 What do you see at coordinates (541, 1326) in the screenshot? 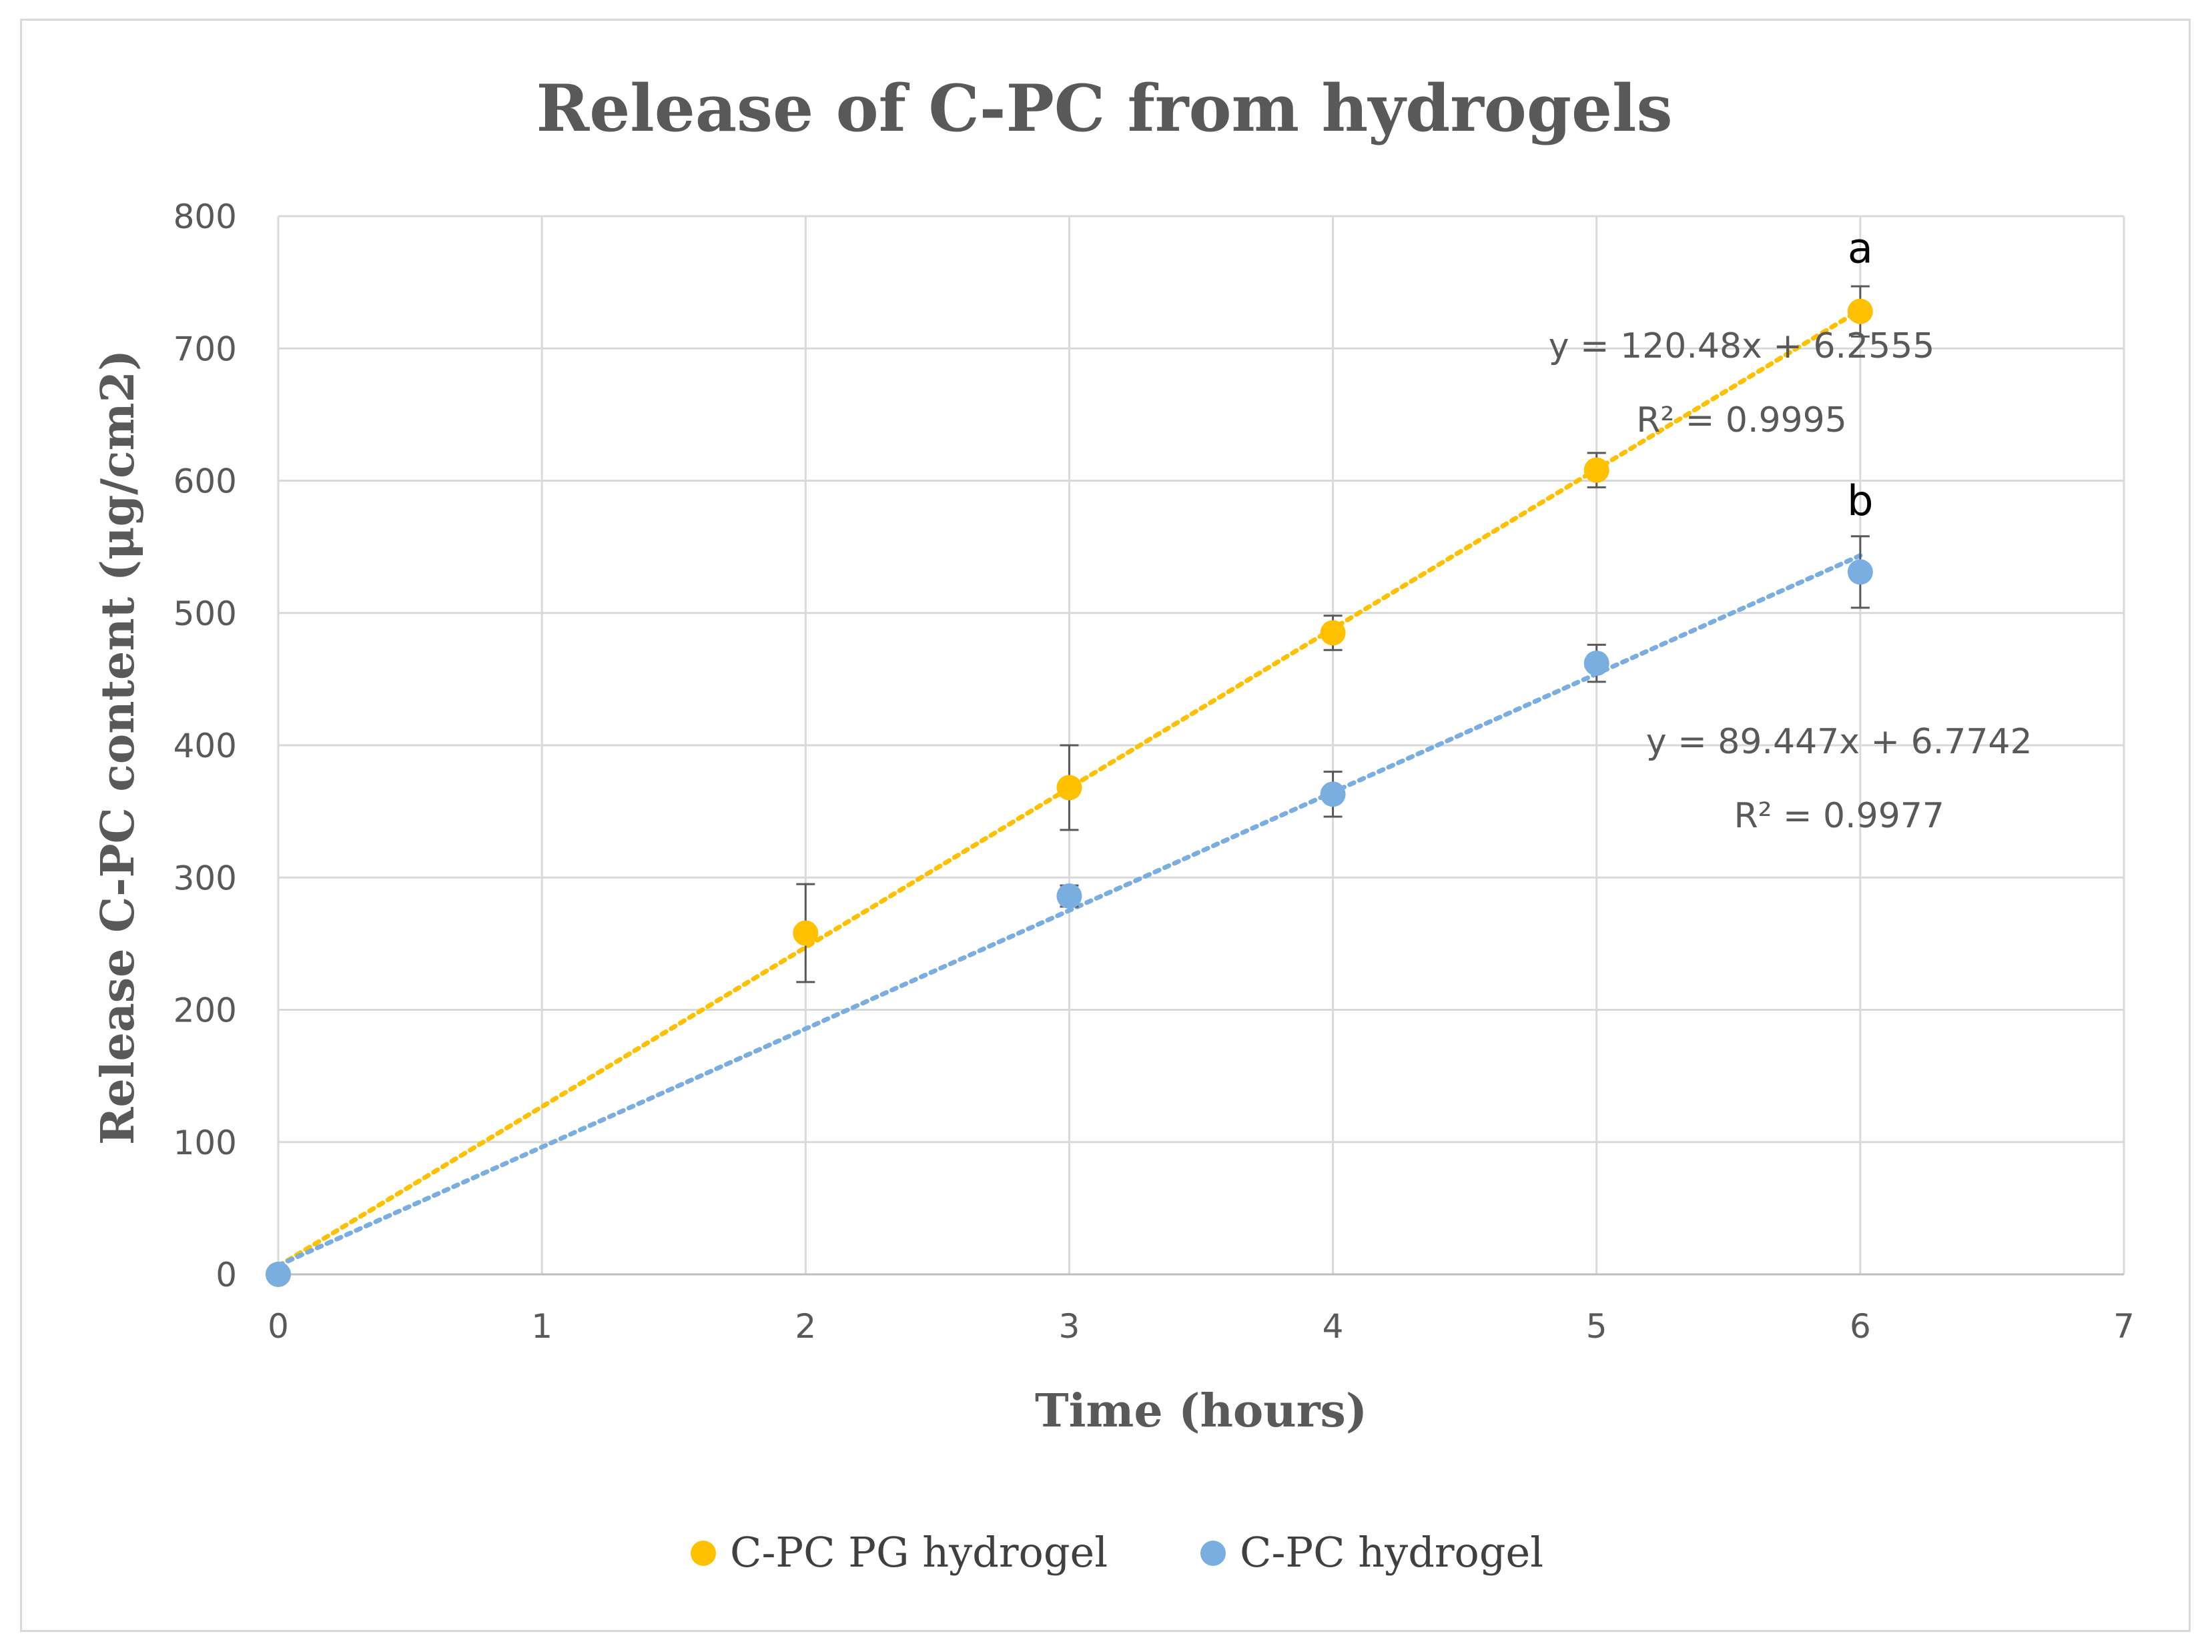
I see `x-tick-label: 1` at bounding box center [541, 1326].